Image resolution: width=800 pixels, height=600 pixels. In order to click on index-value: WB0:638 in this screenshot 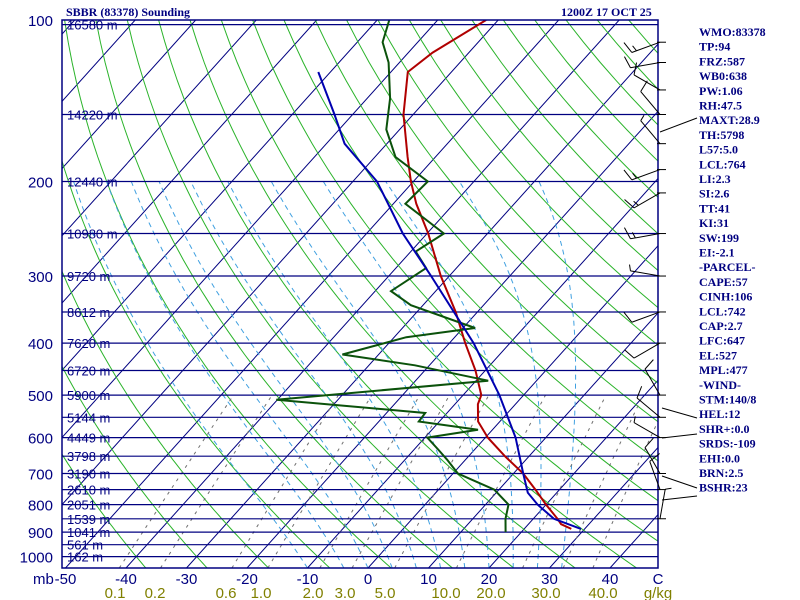, I will do `click(723, 76)`.